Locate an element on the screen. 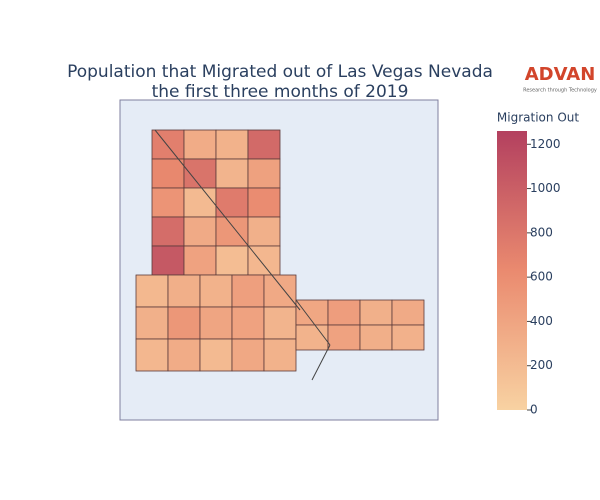 This screenshot has width=600, height=500. colorbar-title: Migration Out is located at coordinates (538, 118).